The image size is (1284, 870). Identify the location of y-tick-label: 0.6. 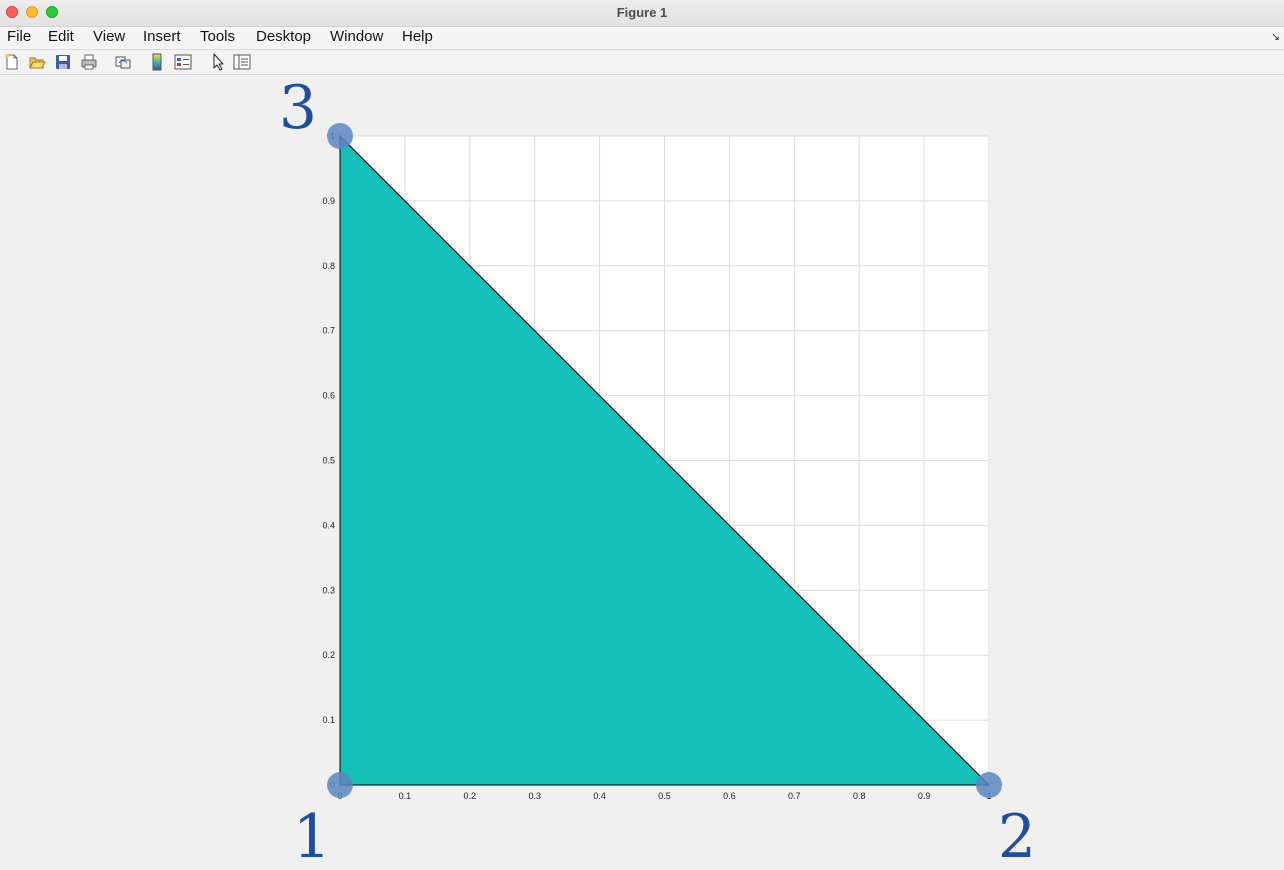
(328, 396).